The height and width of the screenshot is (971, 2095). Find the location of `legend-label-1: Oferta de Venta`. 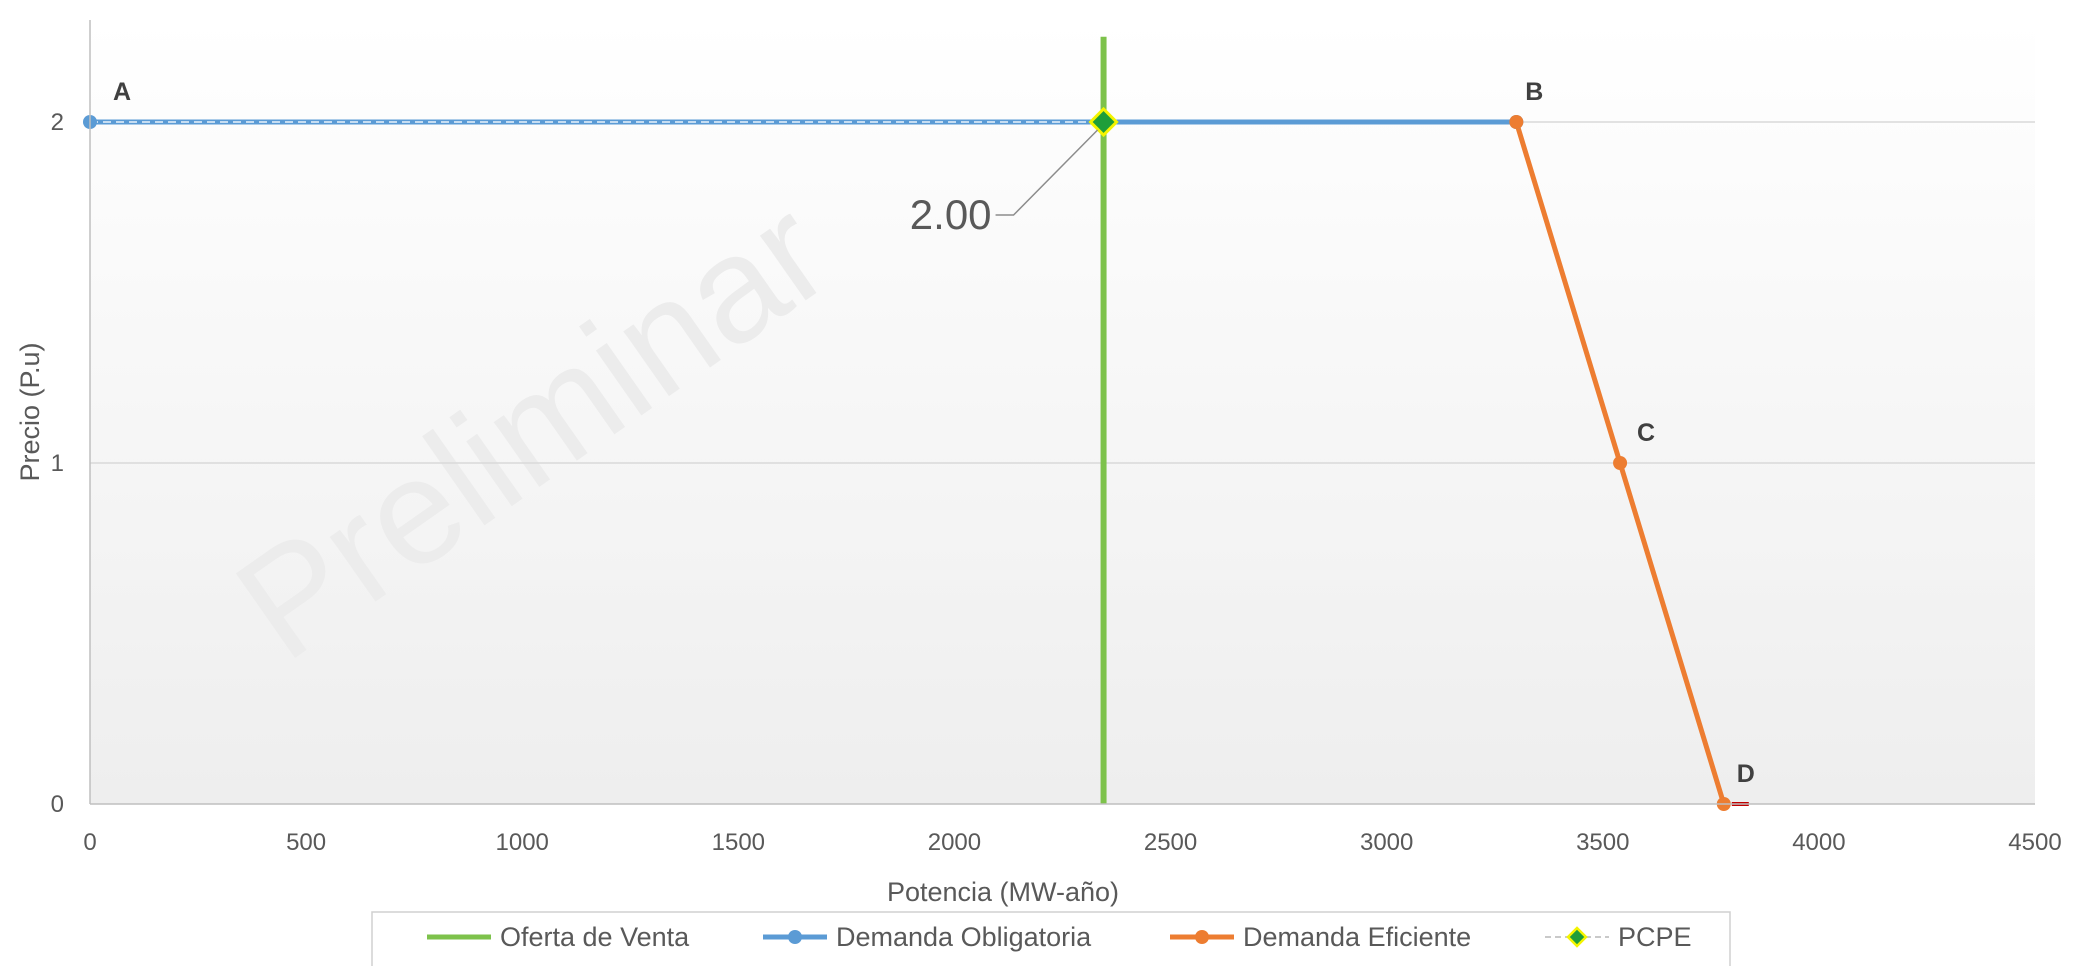

legend-label-1: Oferta de Venta is located at coordinates (595, 937).